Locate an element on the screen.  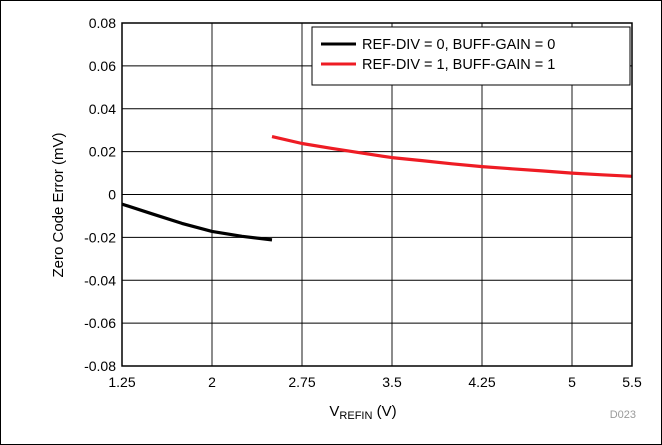
x-axis-label-main: V is located at coordinates (334, 411).